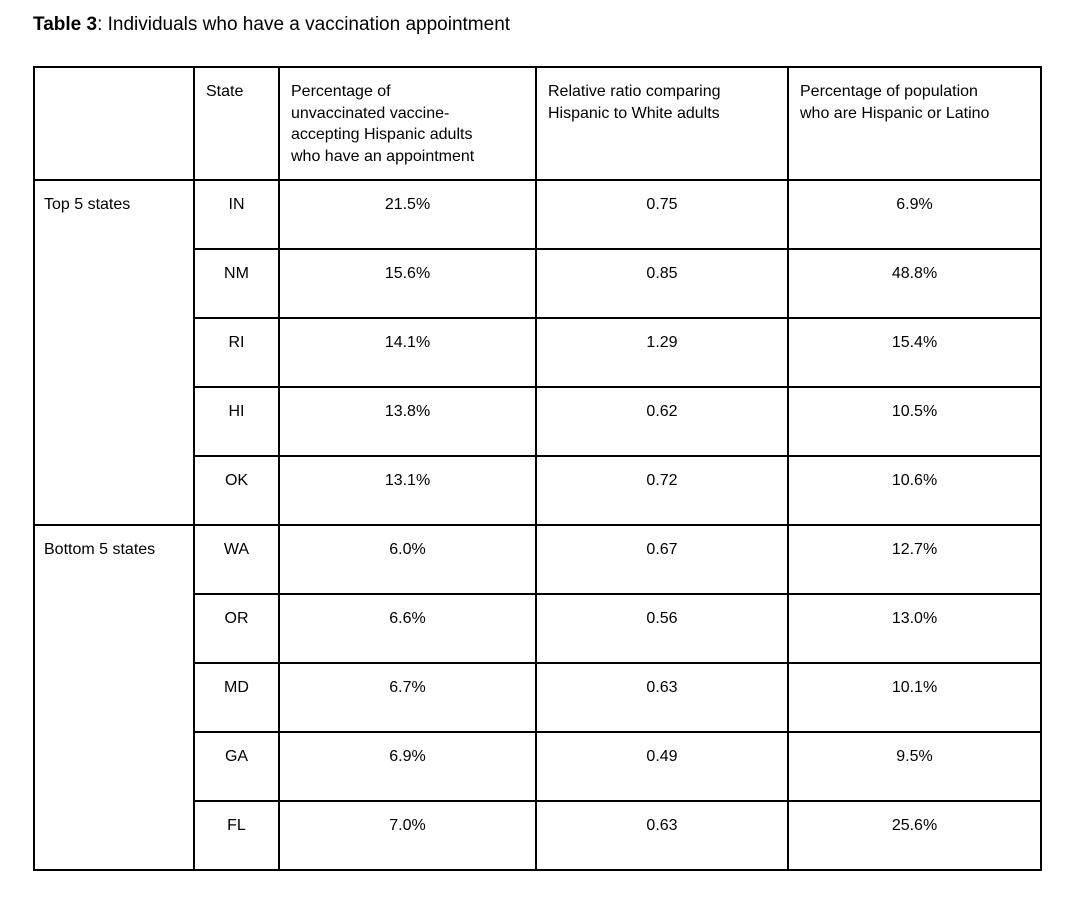 This screenshot has height=900, width=1072. I want to click on pct-appointment-cell: 6.9%, so click(407, 766).